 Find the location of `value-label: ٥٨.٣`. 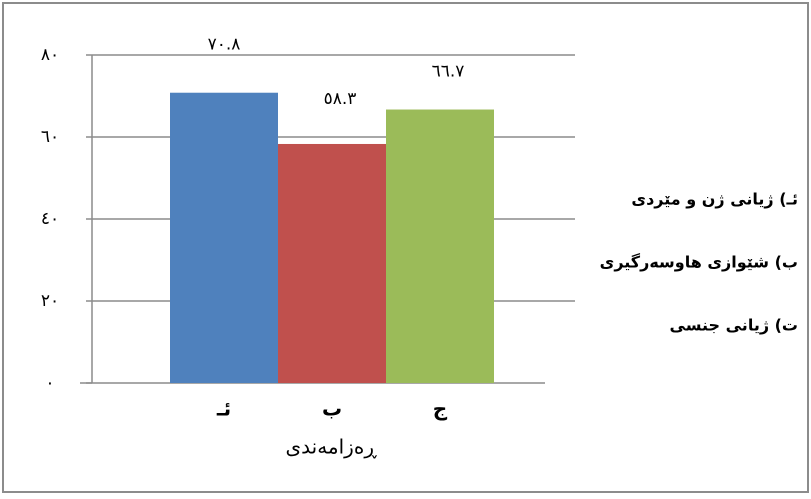

value-label: ٥٨.٣ is located at coordinates (340, 99).